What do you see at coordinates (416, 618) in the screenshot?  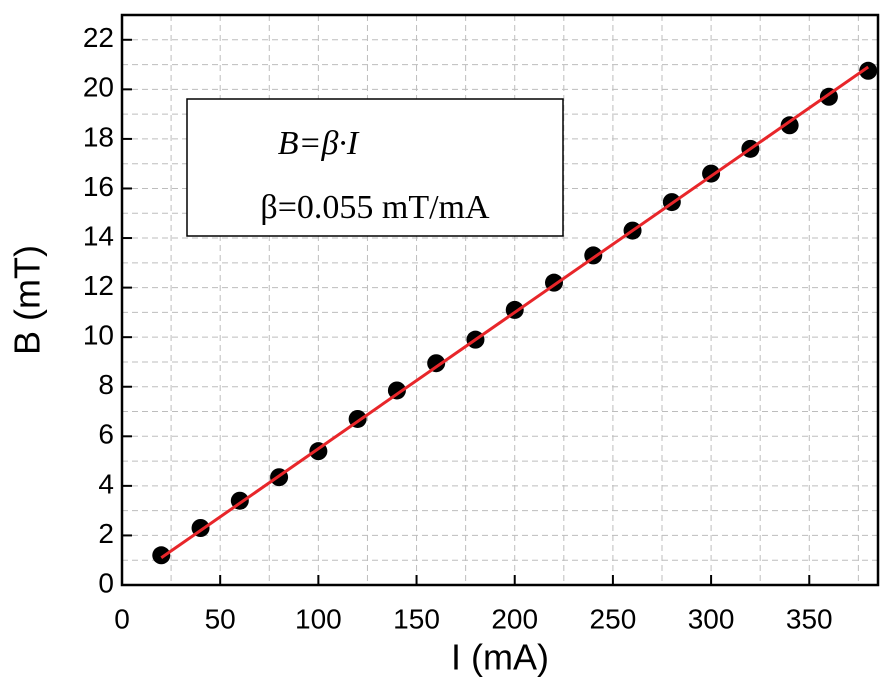 I see `x-tick-label: 150` at bounding box center [416, 618].